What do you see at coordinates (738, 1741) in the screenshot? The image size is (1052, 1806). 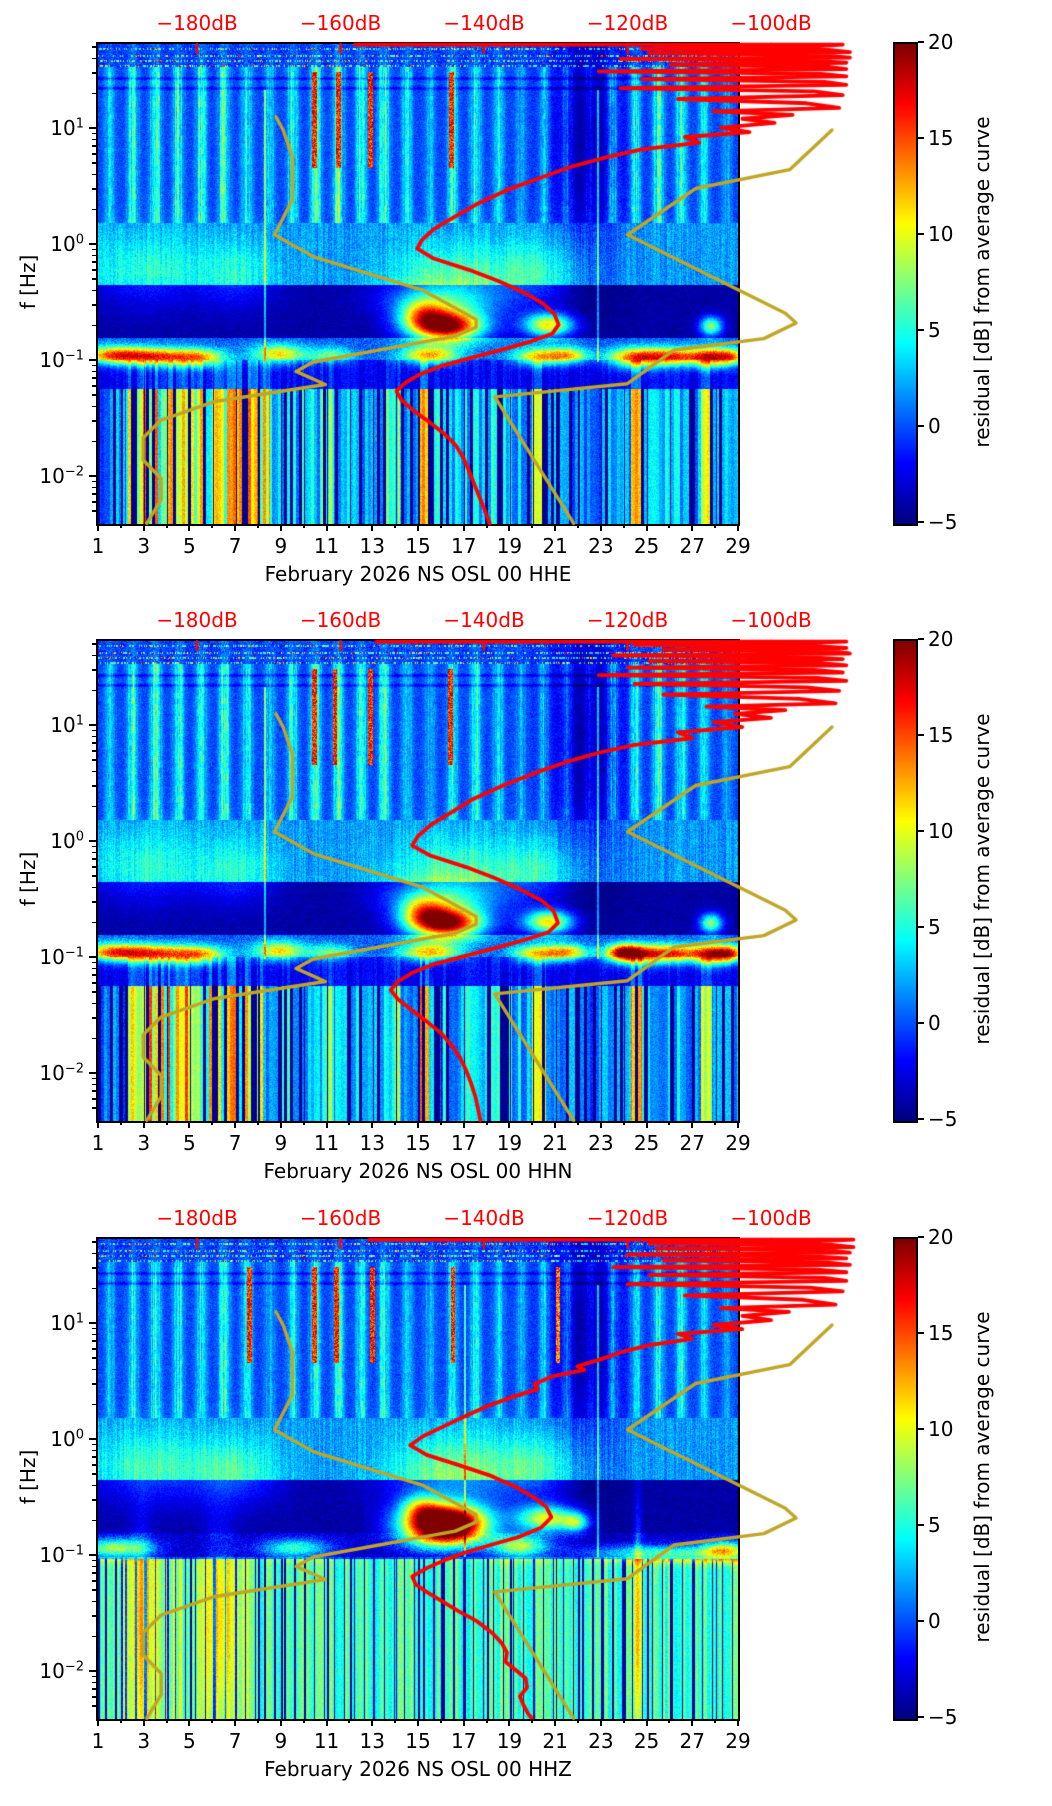 I see `x-tick-label: 29` at bounding box center [738, 1741].